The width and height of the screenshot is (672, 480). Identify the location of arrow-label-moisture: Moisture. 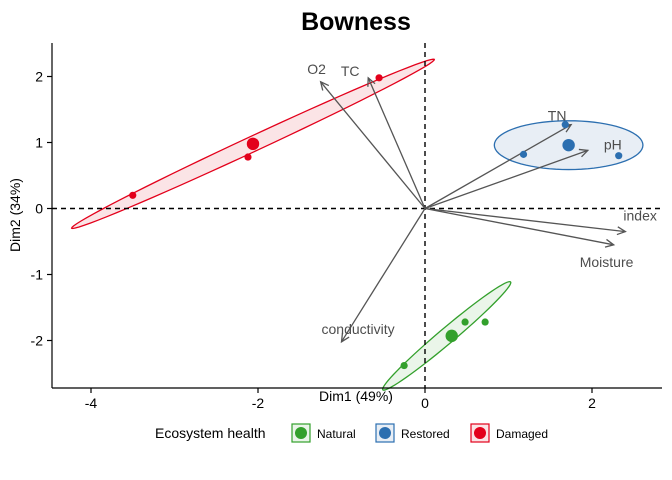
(607, 262).